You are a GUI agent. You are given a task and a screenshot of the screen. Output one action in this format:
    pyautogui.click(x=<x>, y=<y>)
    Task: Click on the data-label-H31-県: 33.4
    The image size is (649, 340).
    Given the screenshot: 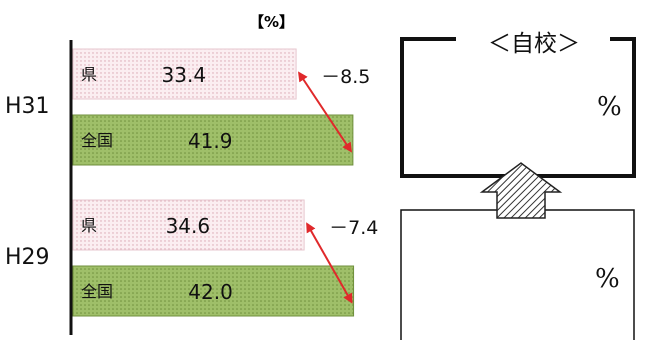 What is the action you would take?
    pyautogui.click(x=184, y=75)
    